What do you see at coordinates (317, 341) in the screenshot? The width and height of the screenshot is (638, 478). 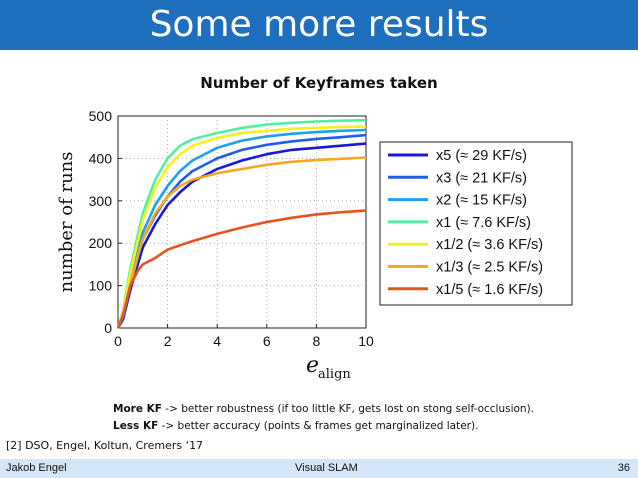 I see `x-tick-label: 8` at bounding box center [317, 341].